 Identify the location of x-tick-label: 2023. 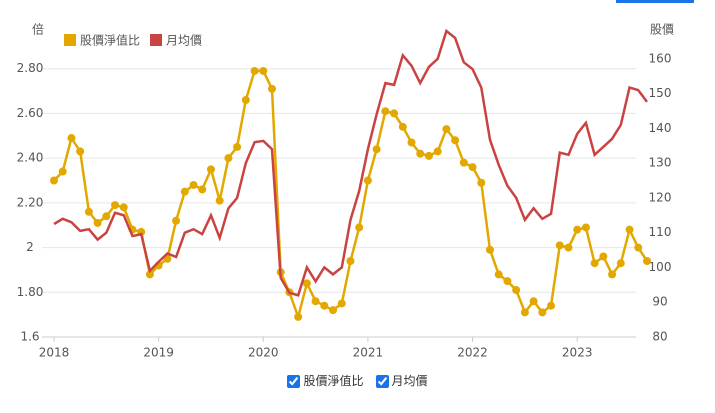
(577, 353).